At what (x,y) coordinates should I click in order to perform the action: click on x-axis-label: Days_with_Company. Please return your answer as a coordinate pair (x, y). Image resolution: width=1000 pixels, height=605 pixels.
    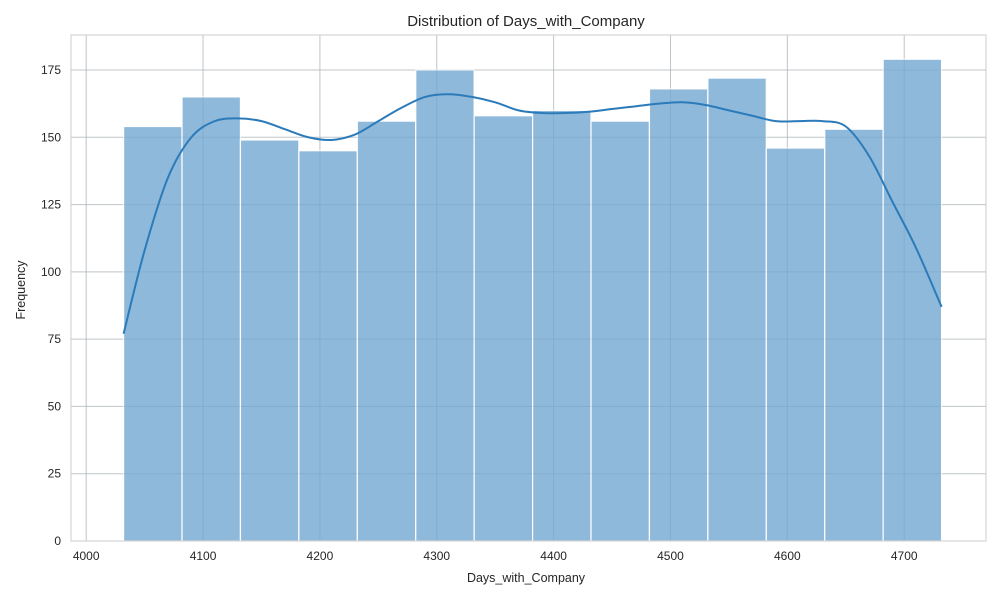
    Looking at the image, I should click on (526, 578).